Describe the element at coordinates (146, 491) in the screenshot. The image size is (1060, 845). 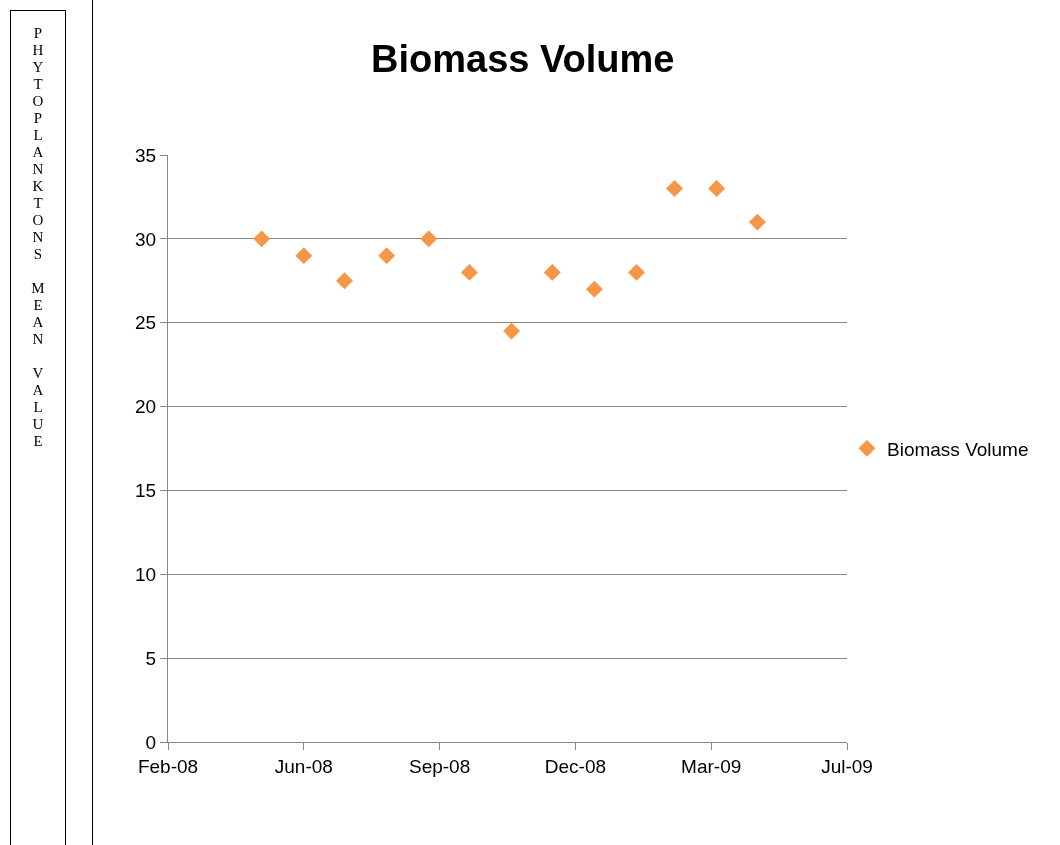
I see `y-tick-label: 15` at that location.